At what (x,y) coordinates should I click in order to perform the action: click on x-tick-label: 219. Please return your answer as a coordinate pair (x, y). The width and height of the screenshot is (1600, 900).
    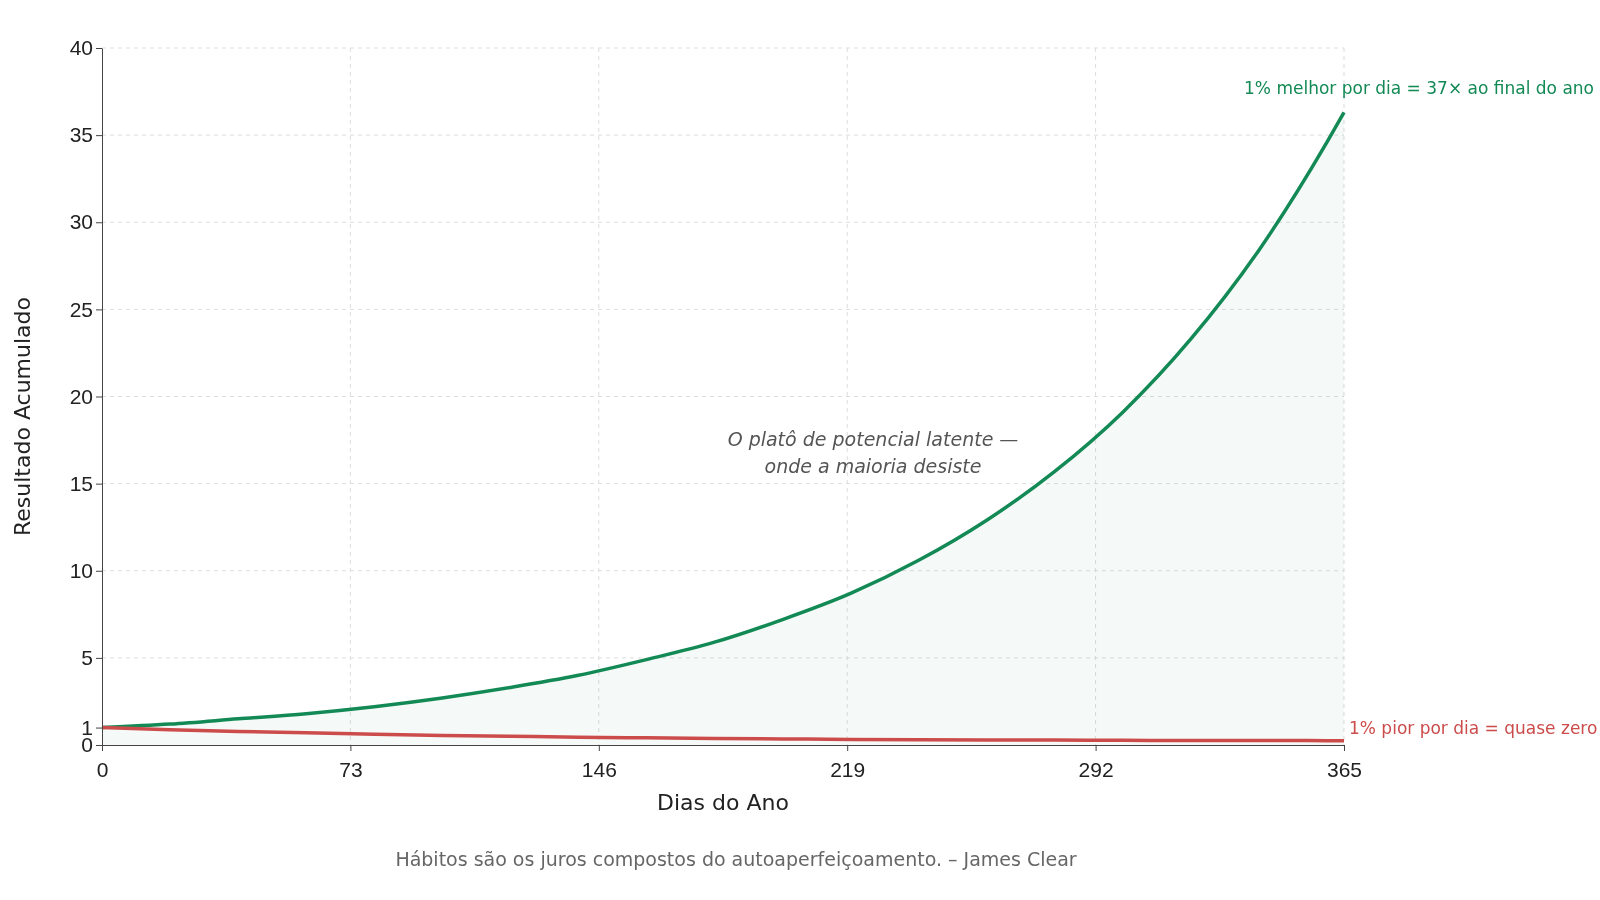
    Looking at the image, I should click on (848, 770).